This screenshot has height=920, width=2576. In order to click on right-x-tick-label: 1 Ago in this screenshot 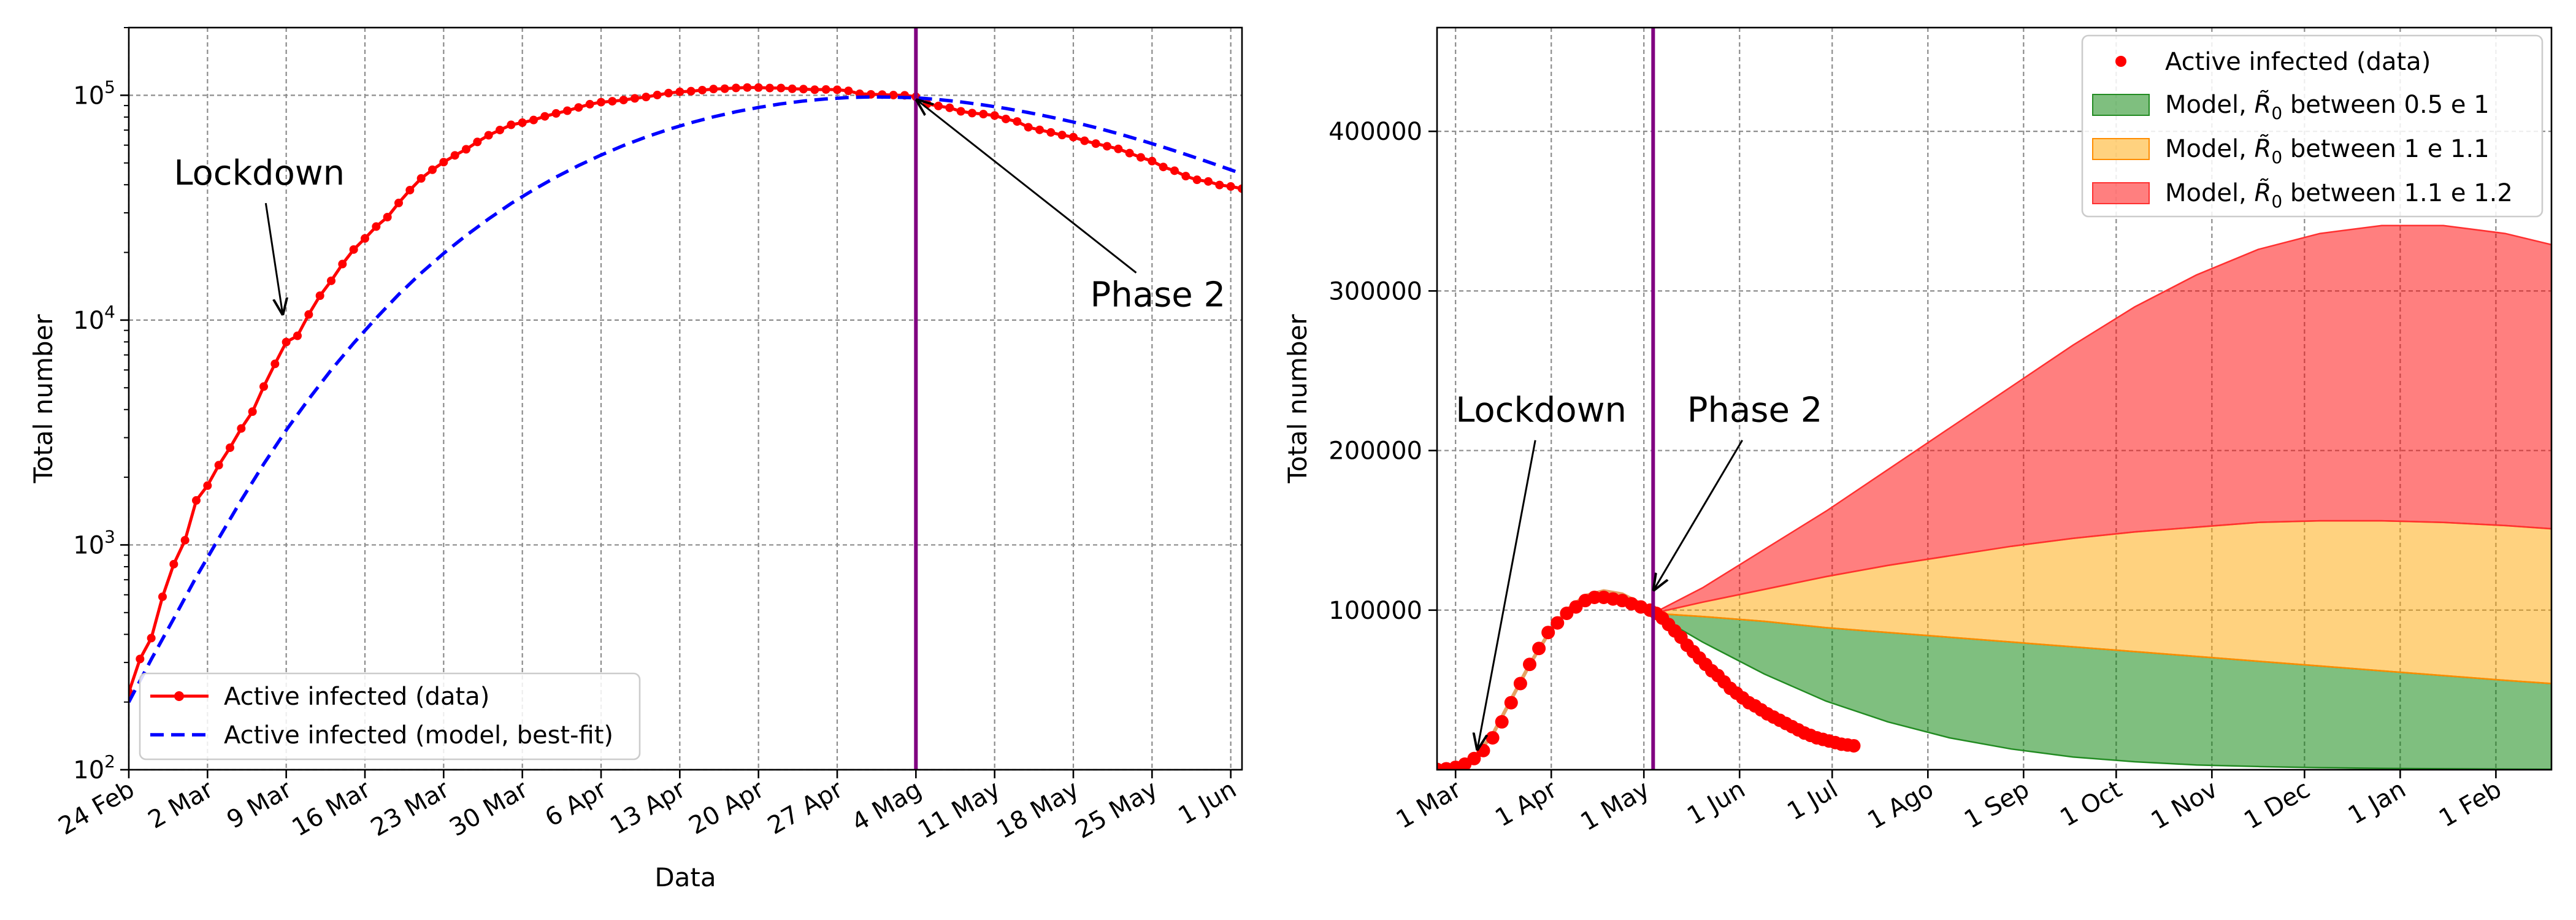, I will do `click(1900, 805)`.